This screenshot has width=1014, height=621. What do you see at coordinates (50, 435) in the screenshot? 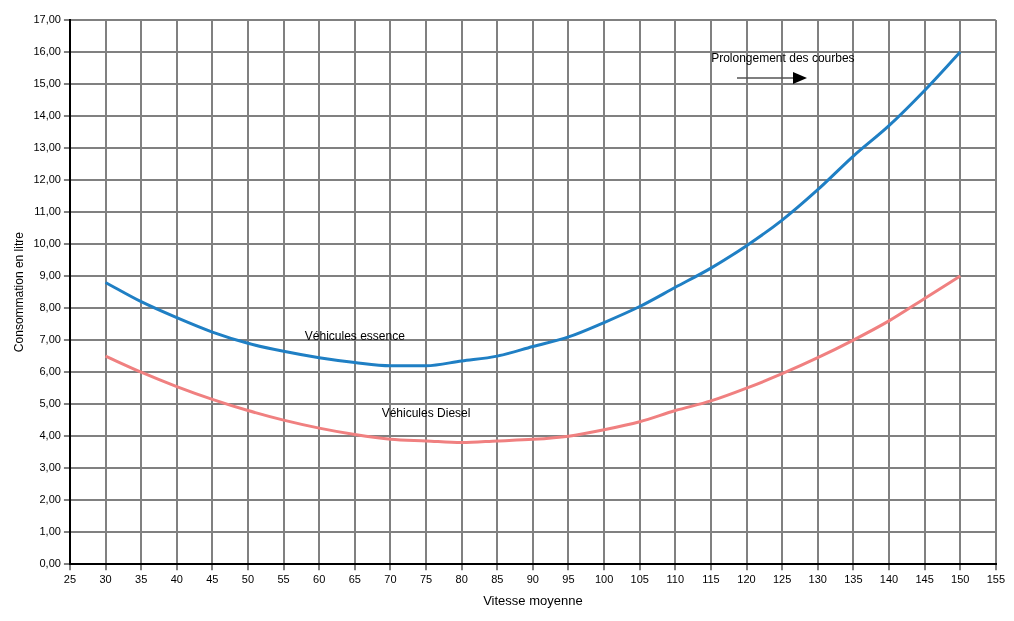
I see `y-tick-label: 4,00` at bounding box center [50, 435].